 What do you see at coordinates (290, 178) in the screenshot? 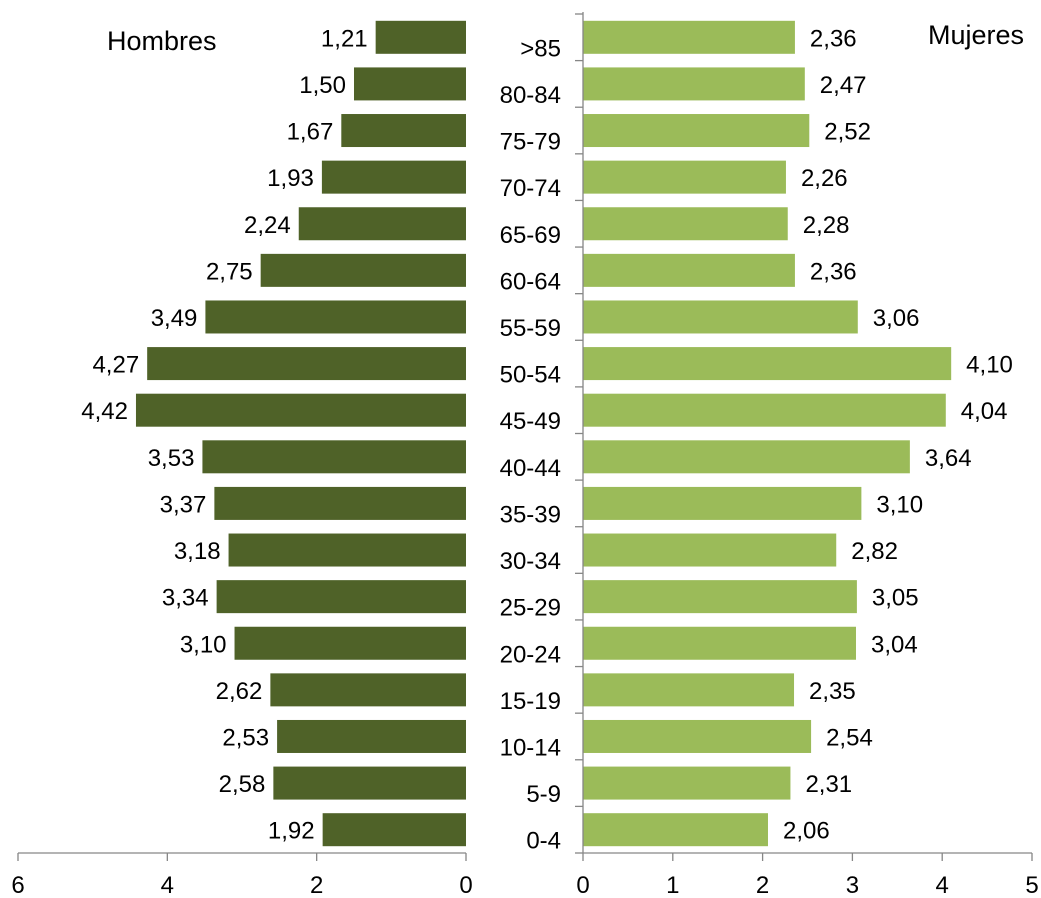
I see `hombres-data-label: 1,93` at bounding box center [290, 178].